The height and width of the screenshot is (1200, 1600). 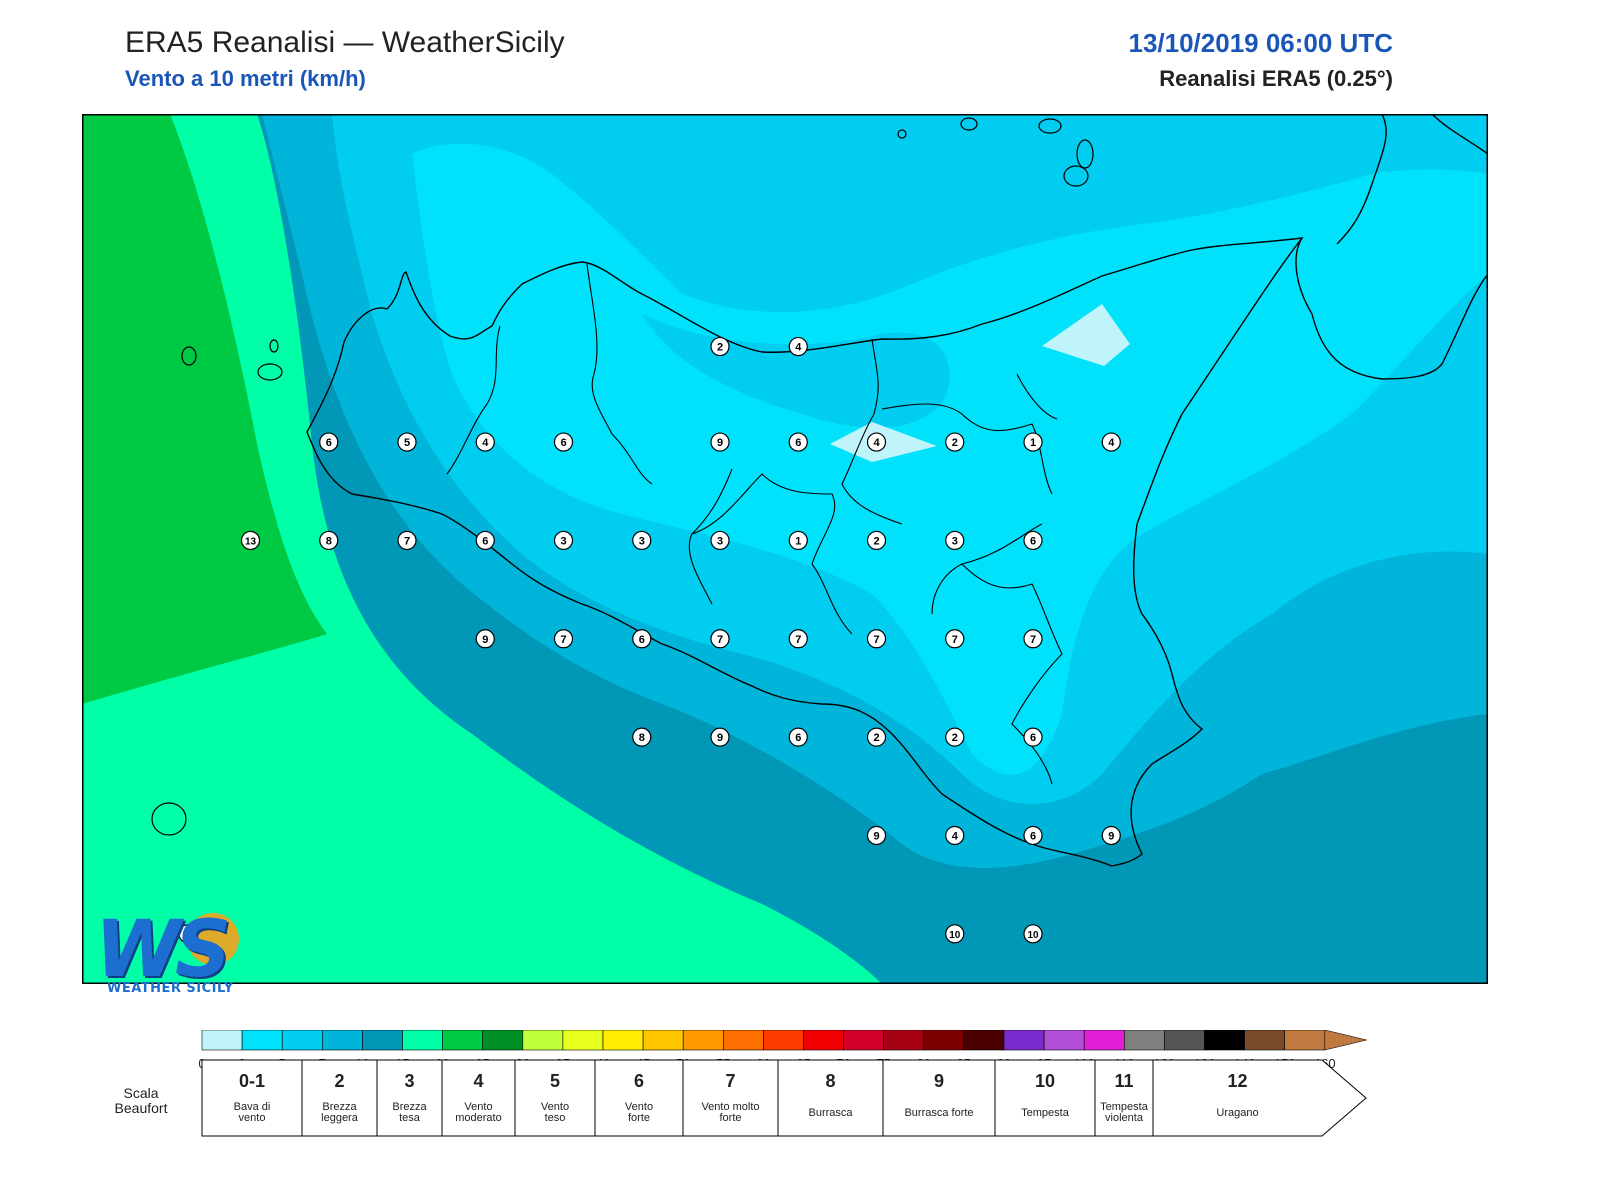 What do you see at coordinates (1391, 247) in the screenshot?
I see `calabria-coastline` at bounding box center [1391, 247].